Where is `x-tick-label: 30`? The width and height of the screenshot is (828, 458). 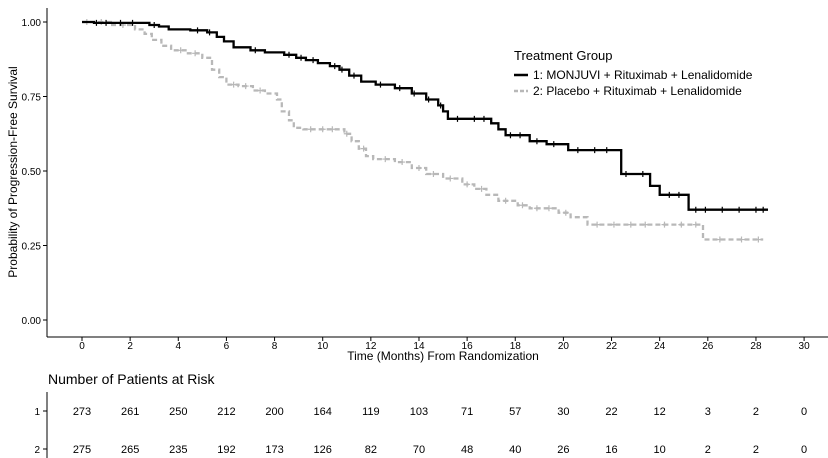
x-tick-label: 30 is located at coordinates (805, 346).